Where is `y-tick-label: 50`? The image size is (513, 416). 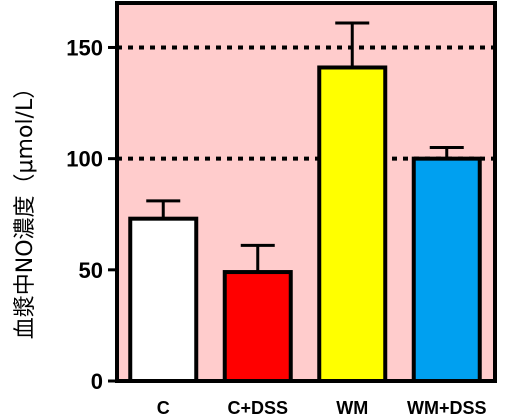
y-tick-label: 50 is located at coordinates (91, 270).